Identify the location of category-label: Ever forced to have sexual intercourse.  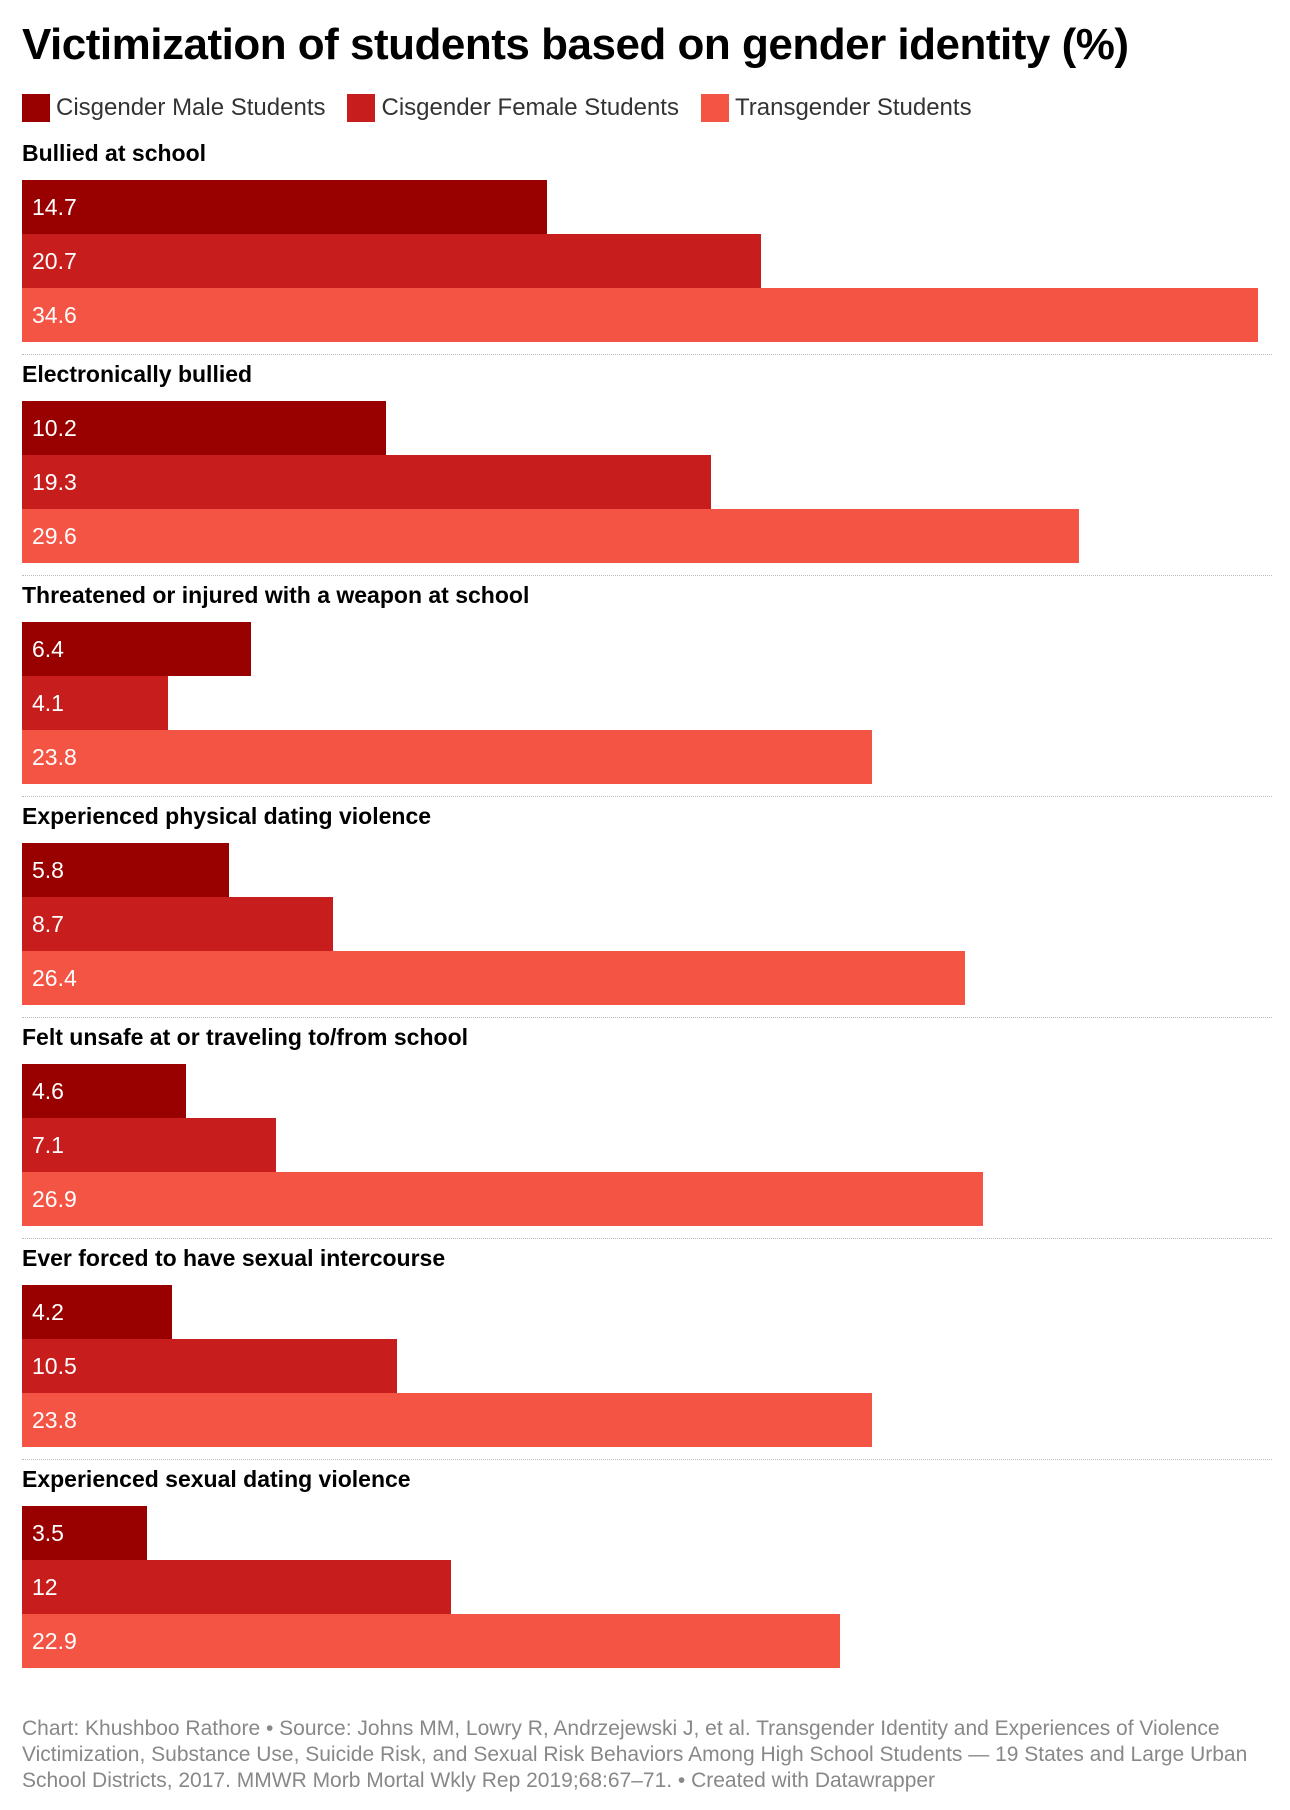
(234, 1258).